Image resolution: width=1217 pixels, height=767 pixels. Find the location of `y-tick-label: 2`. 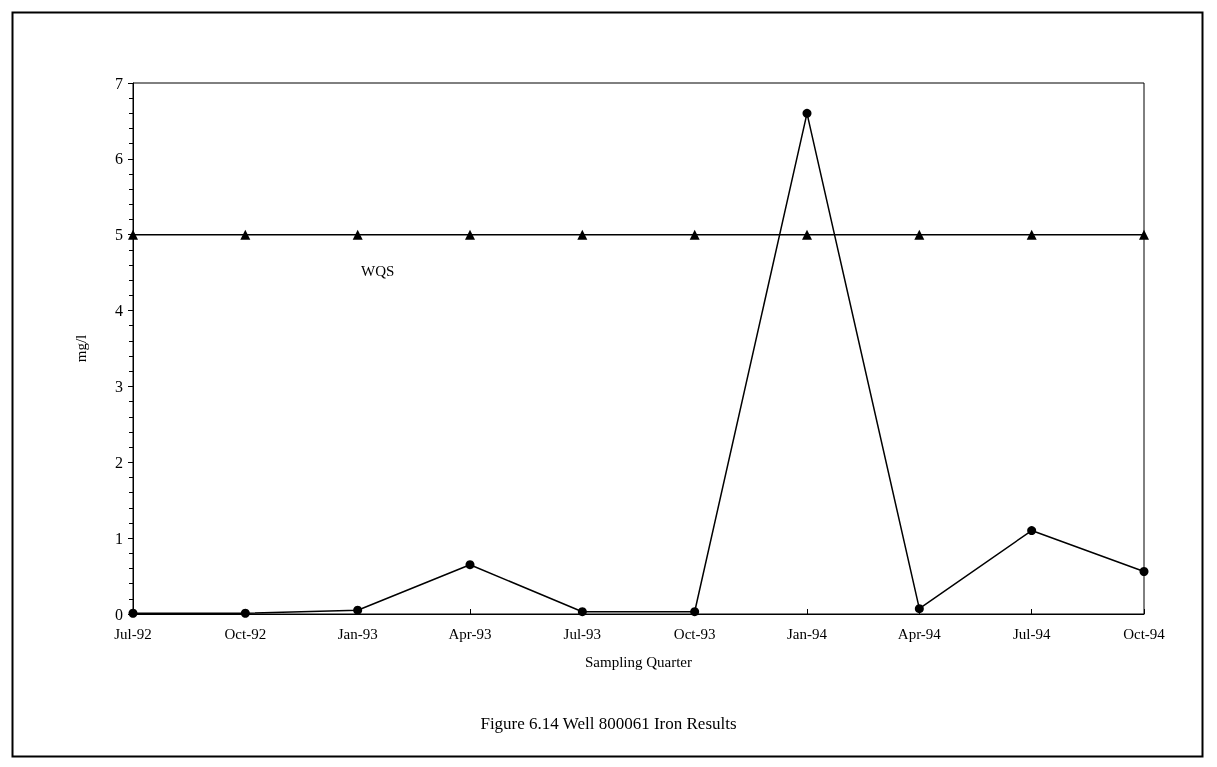

y-tick-label: 2 is located at coordinates (119, 462).